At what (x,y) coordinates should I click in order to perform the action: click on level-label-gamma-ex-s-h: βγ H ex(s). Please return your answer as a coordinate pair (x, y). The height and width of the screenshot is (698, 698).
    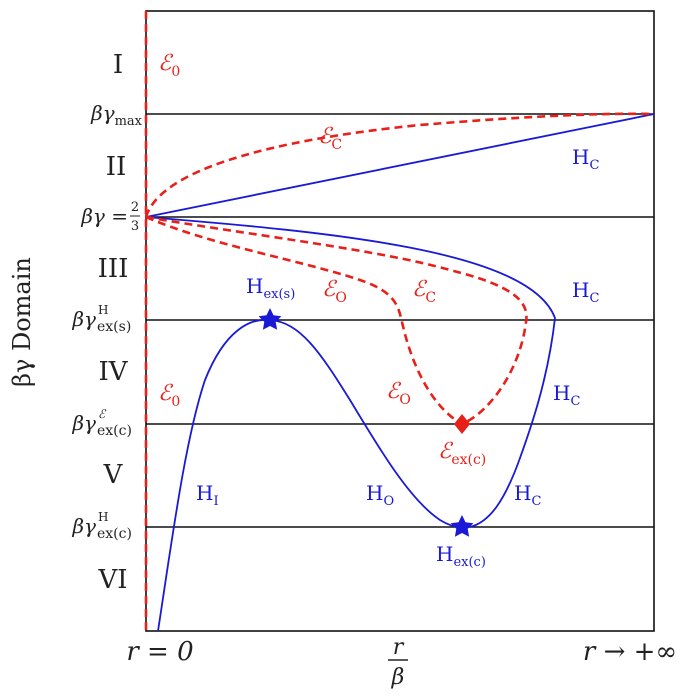
    Looking at the image, I should click on (101, 319).